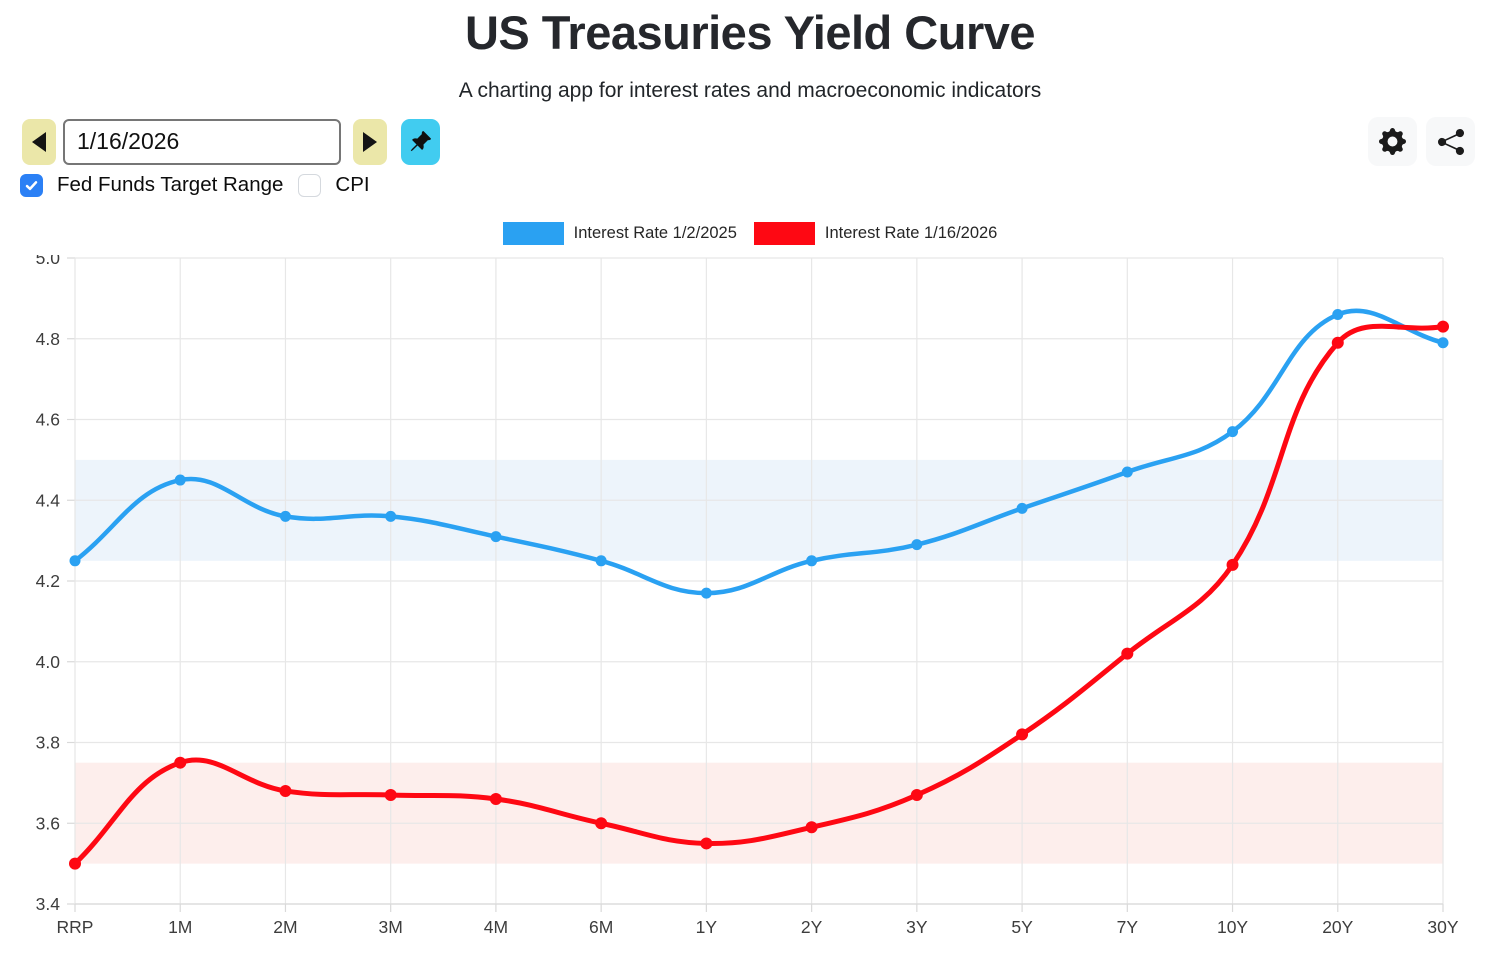 This screenshot has width=1500, height=967. What do you see at coordinates (48, 581) in the screenshot?
I see `y-axis-label: 4.2` at bounding box center [48, 581].